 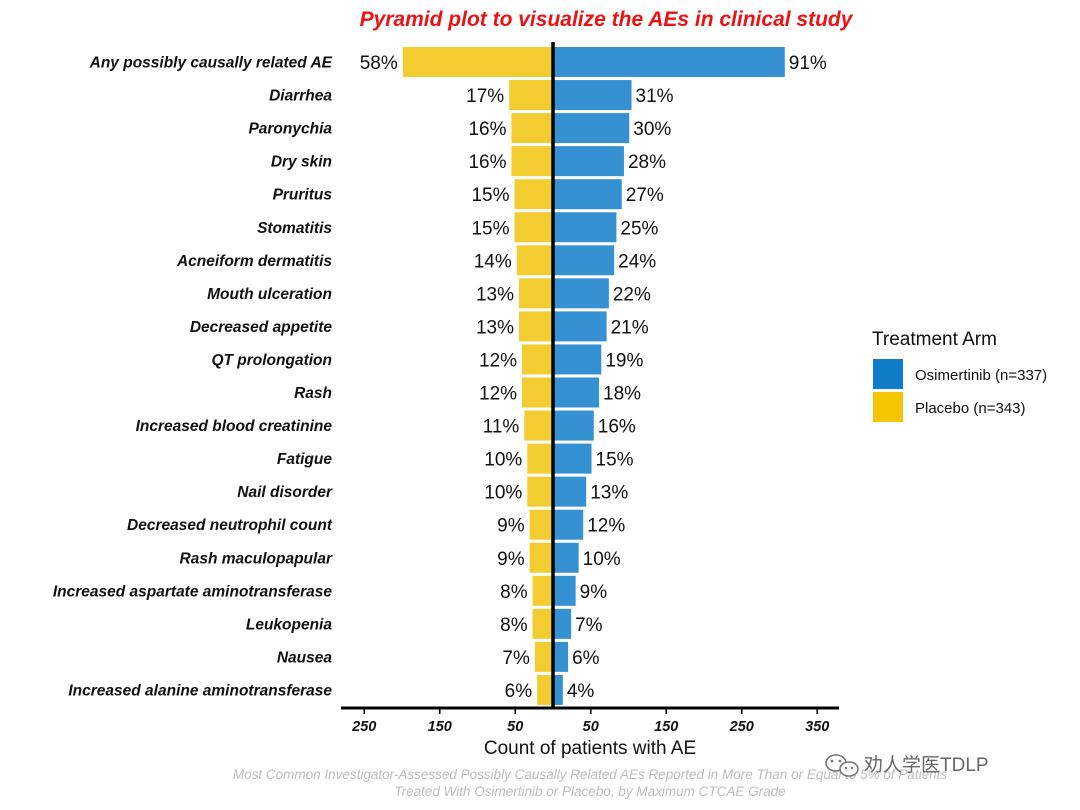 I want to click on legend-title: Treatment Arm, so click(x=934, y=339).